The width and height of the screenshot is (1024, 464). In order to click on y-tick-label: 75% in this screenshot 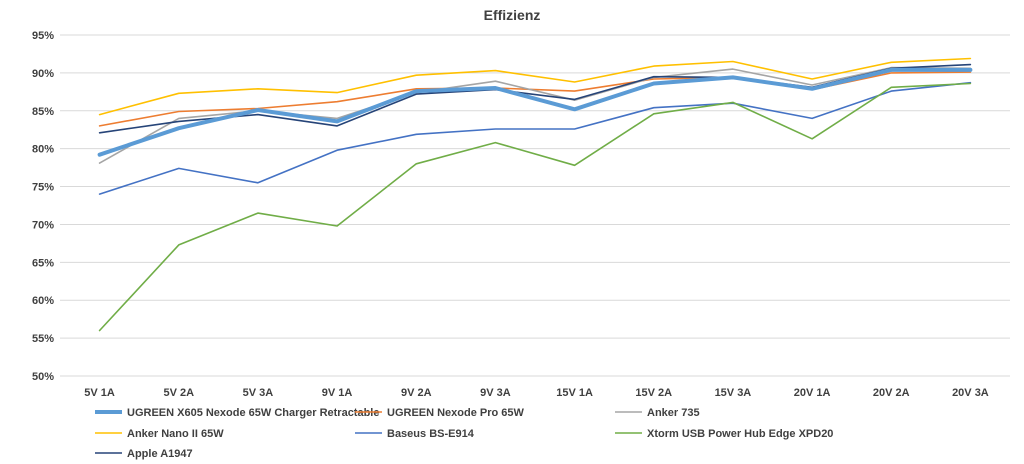, I will do `click(43, 188)`.